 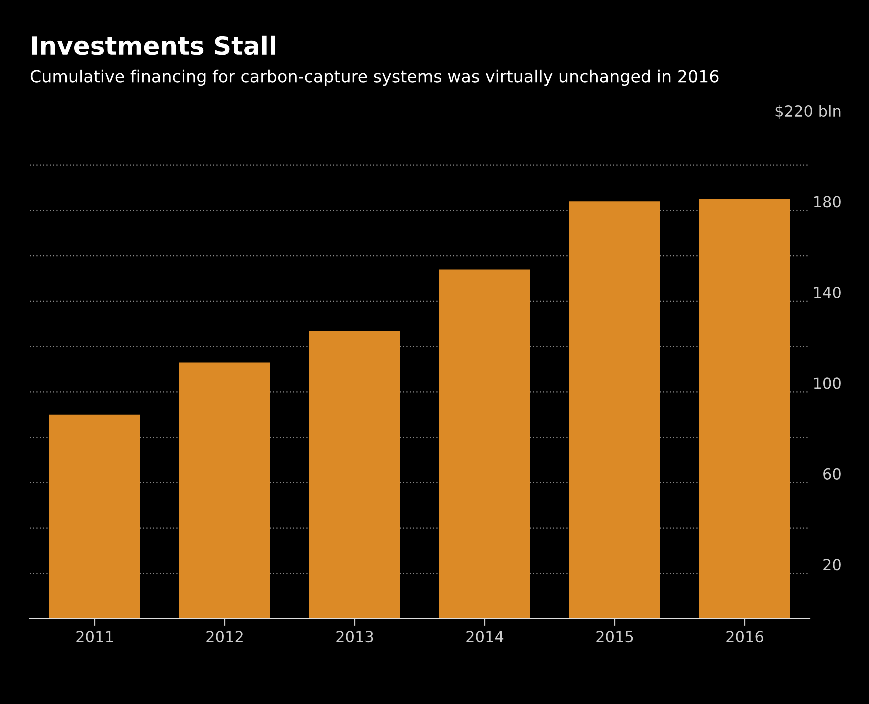 I want to click on x-tick-label: 2015, so click(x=615, y=637).